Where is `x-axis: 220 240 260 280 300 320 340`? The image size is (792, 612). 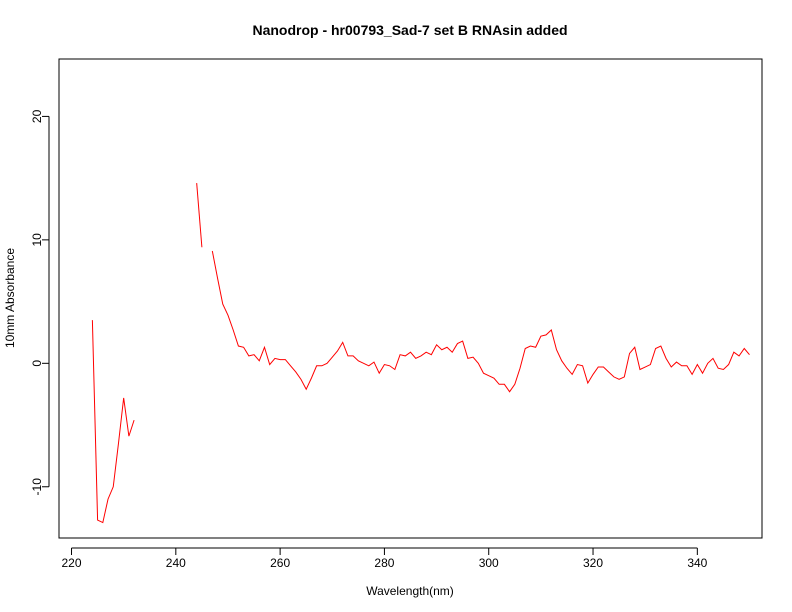
x-axis: 220 240 260 280 300 320 340 is located at coordinates (385, 558).